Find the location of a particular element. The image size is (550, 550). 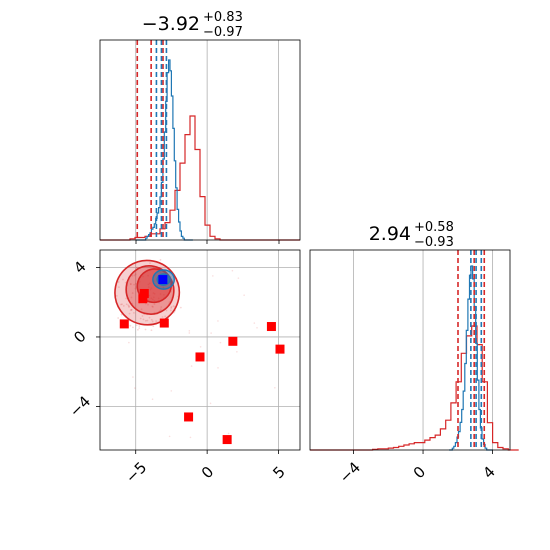

ytick-label: 0 is located at coordinates (79, 336).